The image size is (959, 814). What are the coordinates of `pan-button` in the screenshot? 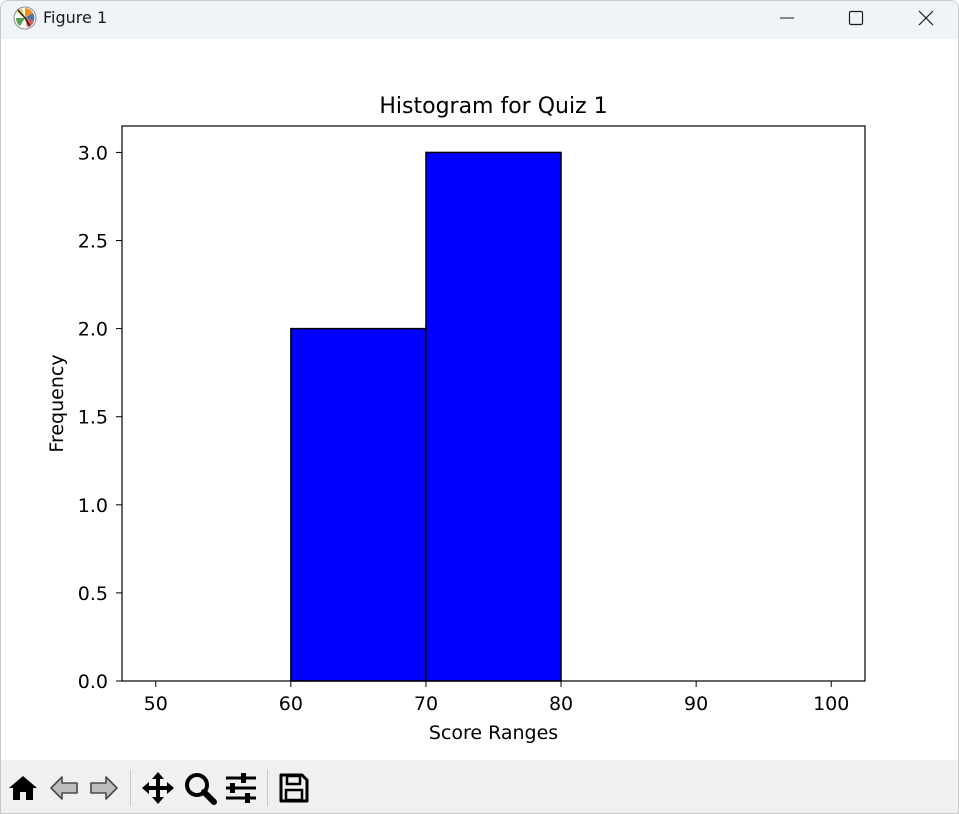 It's located at (158, 788).